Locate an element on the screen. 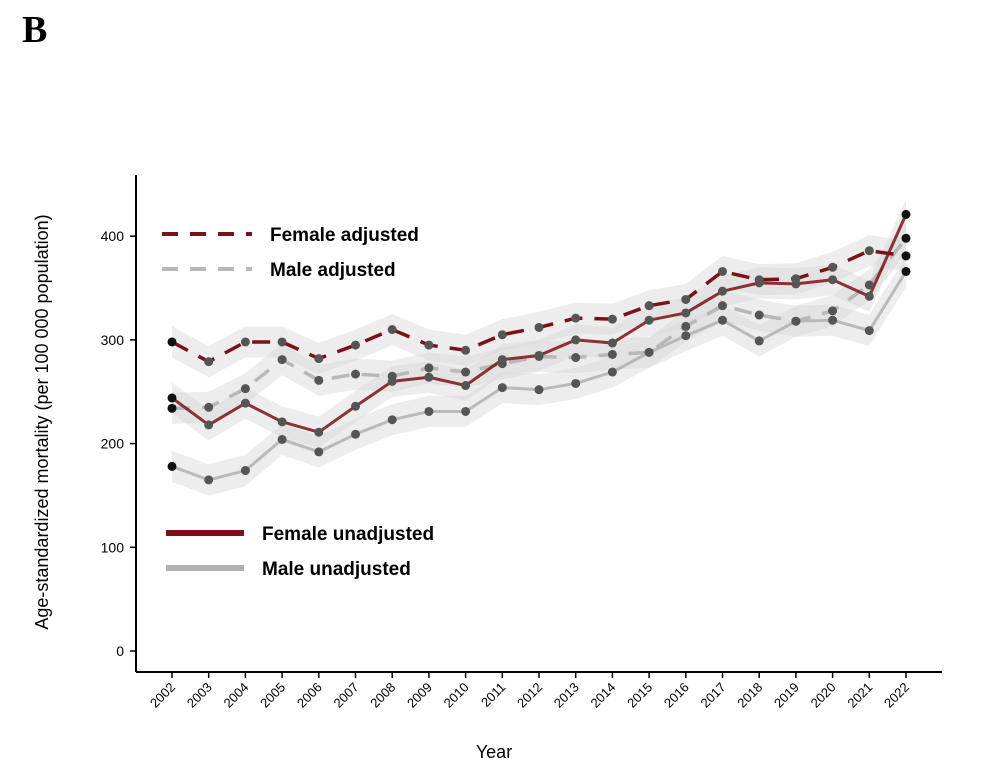  panel-label: B is located at coordinates (35, 30).